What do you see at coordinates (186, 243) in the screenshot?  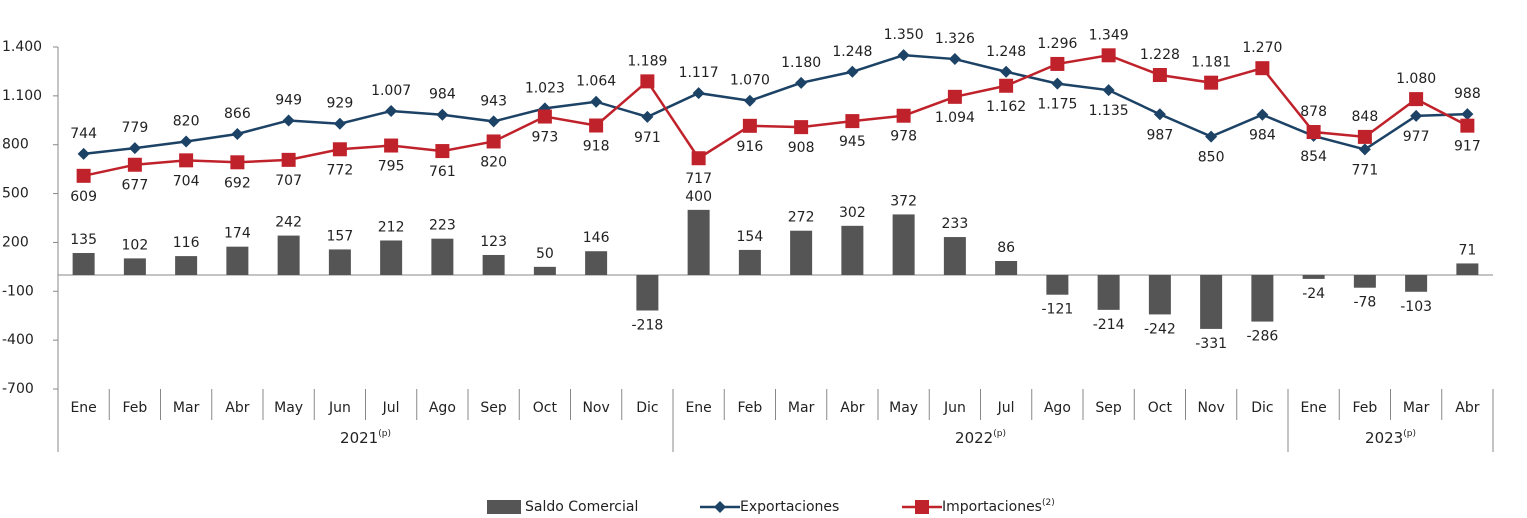 I see `data-label: 116` at bounding box center [186, 243].